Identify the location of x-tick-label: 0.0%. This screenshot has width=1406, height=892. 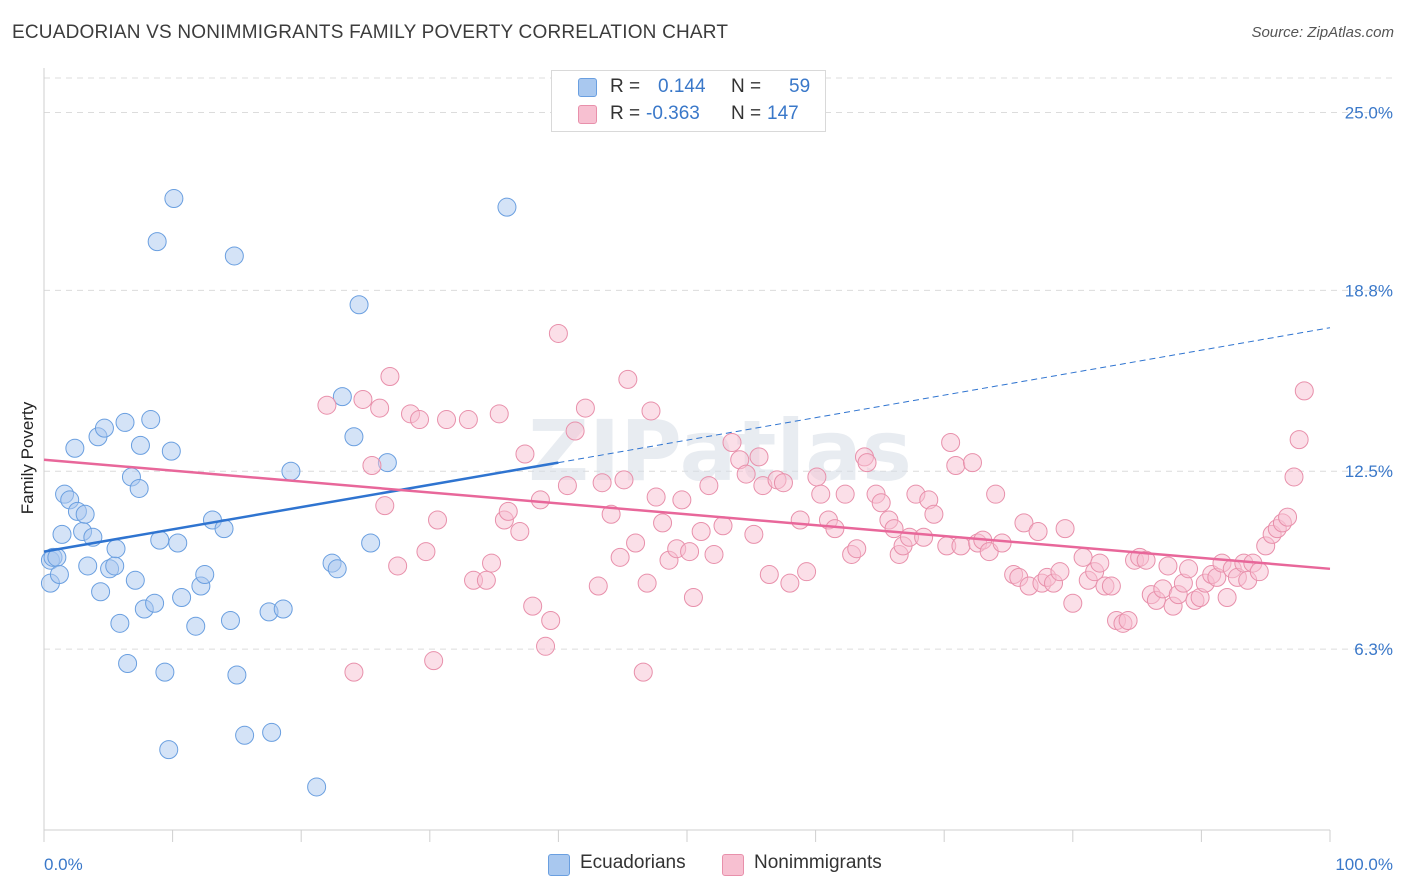
(63, 864).